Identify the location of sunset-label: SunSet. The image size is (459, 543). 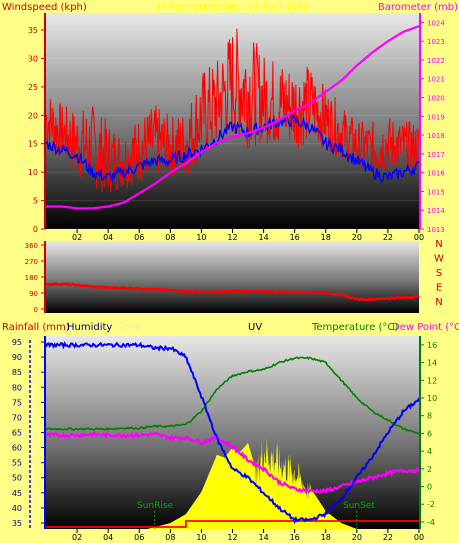
(359, 506).